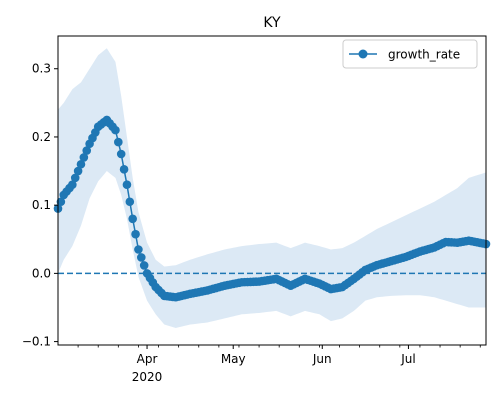  I want to click on chart-title: KY, so click(272, 23).